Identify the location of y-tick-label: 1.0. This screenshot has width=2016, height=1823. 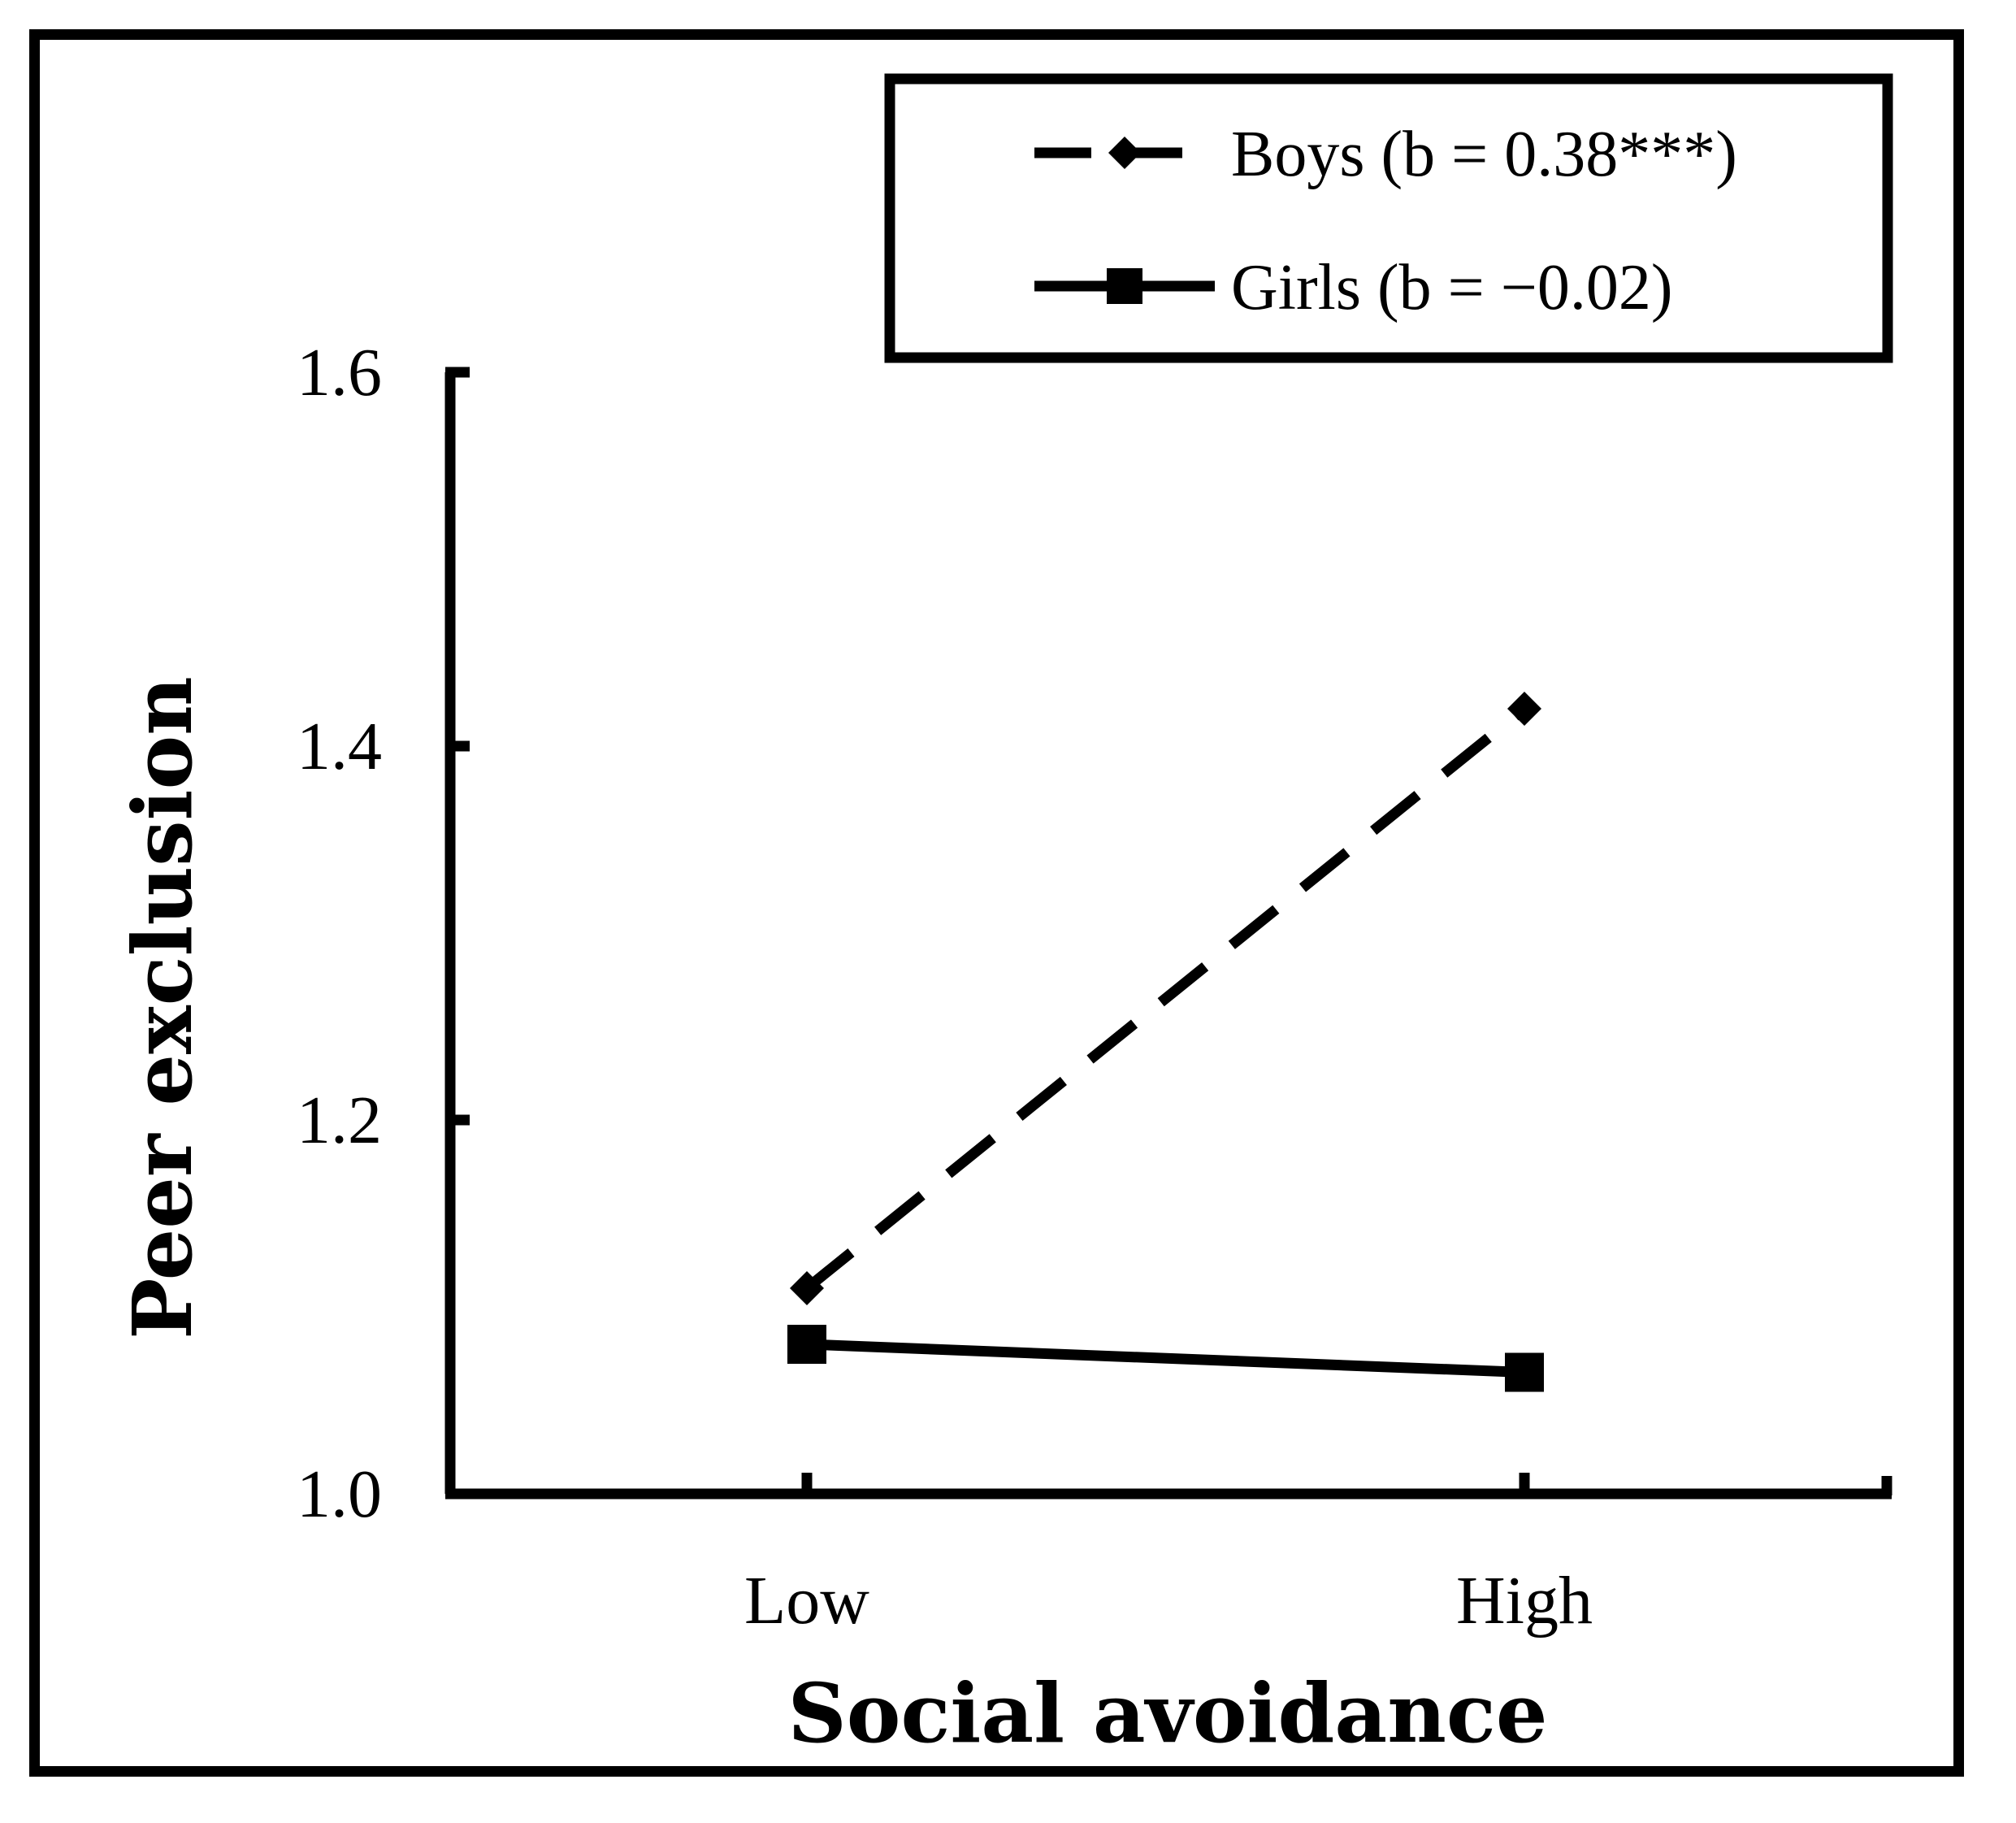
(339, 1494).